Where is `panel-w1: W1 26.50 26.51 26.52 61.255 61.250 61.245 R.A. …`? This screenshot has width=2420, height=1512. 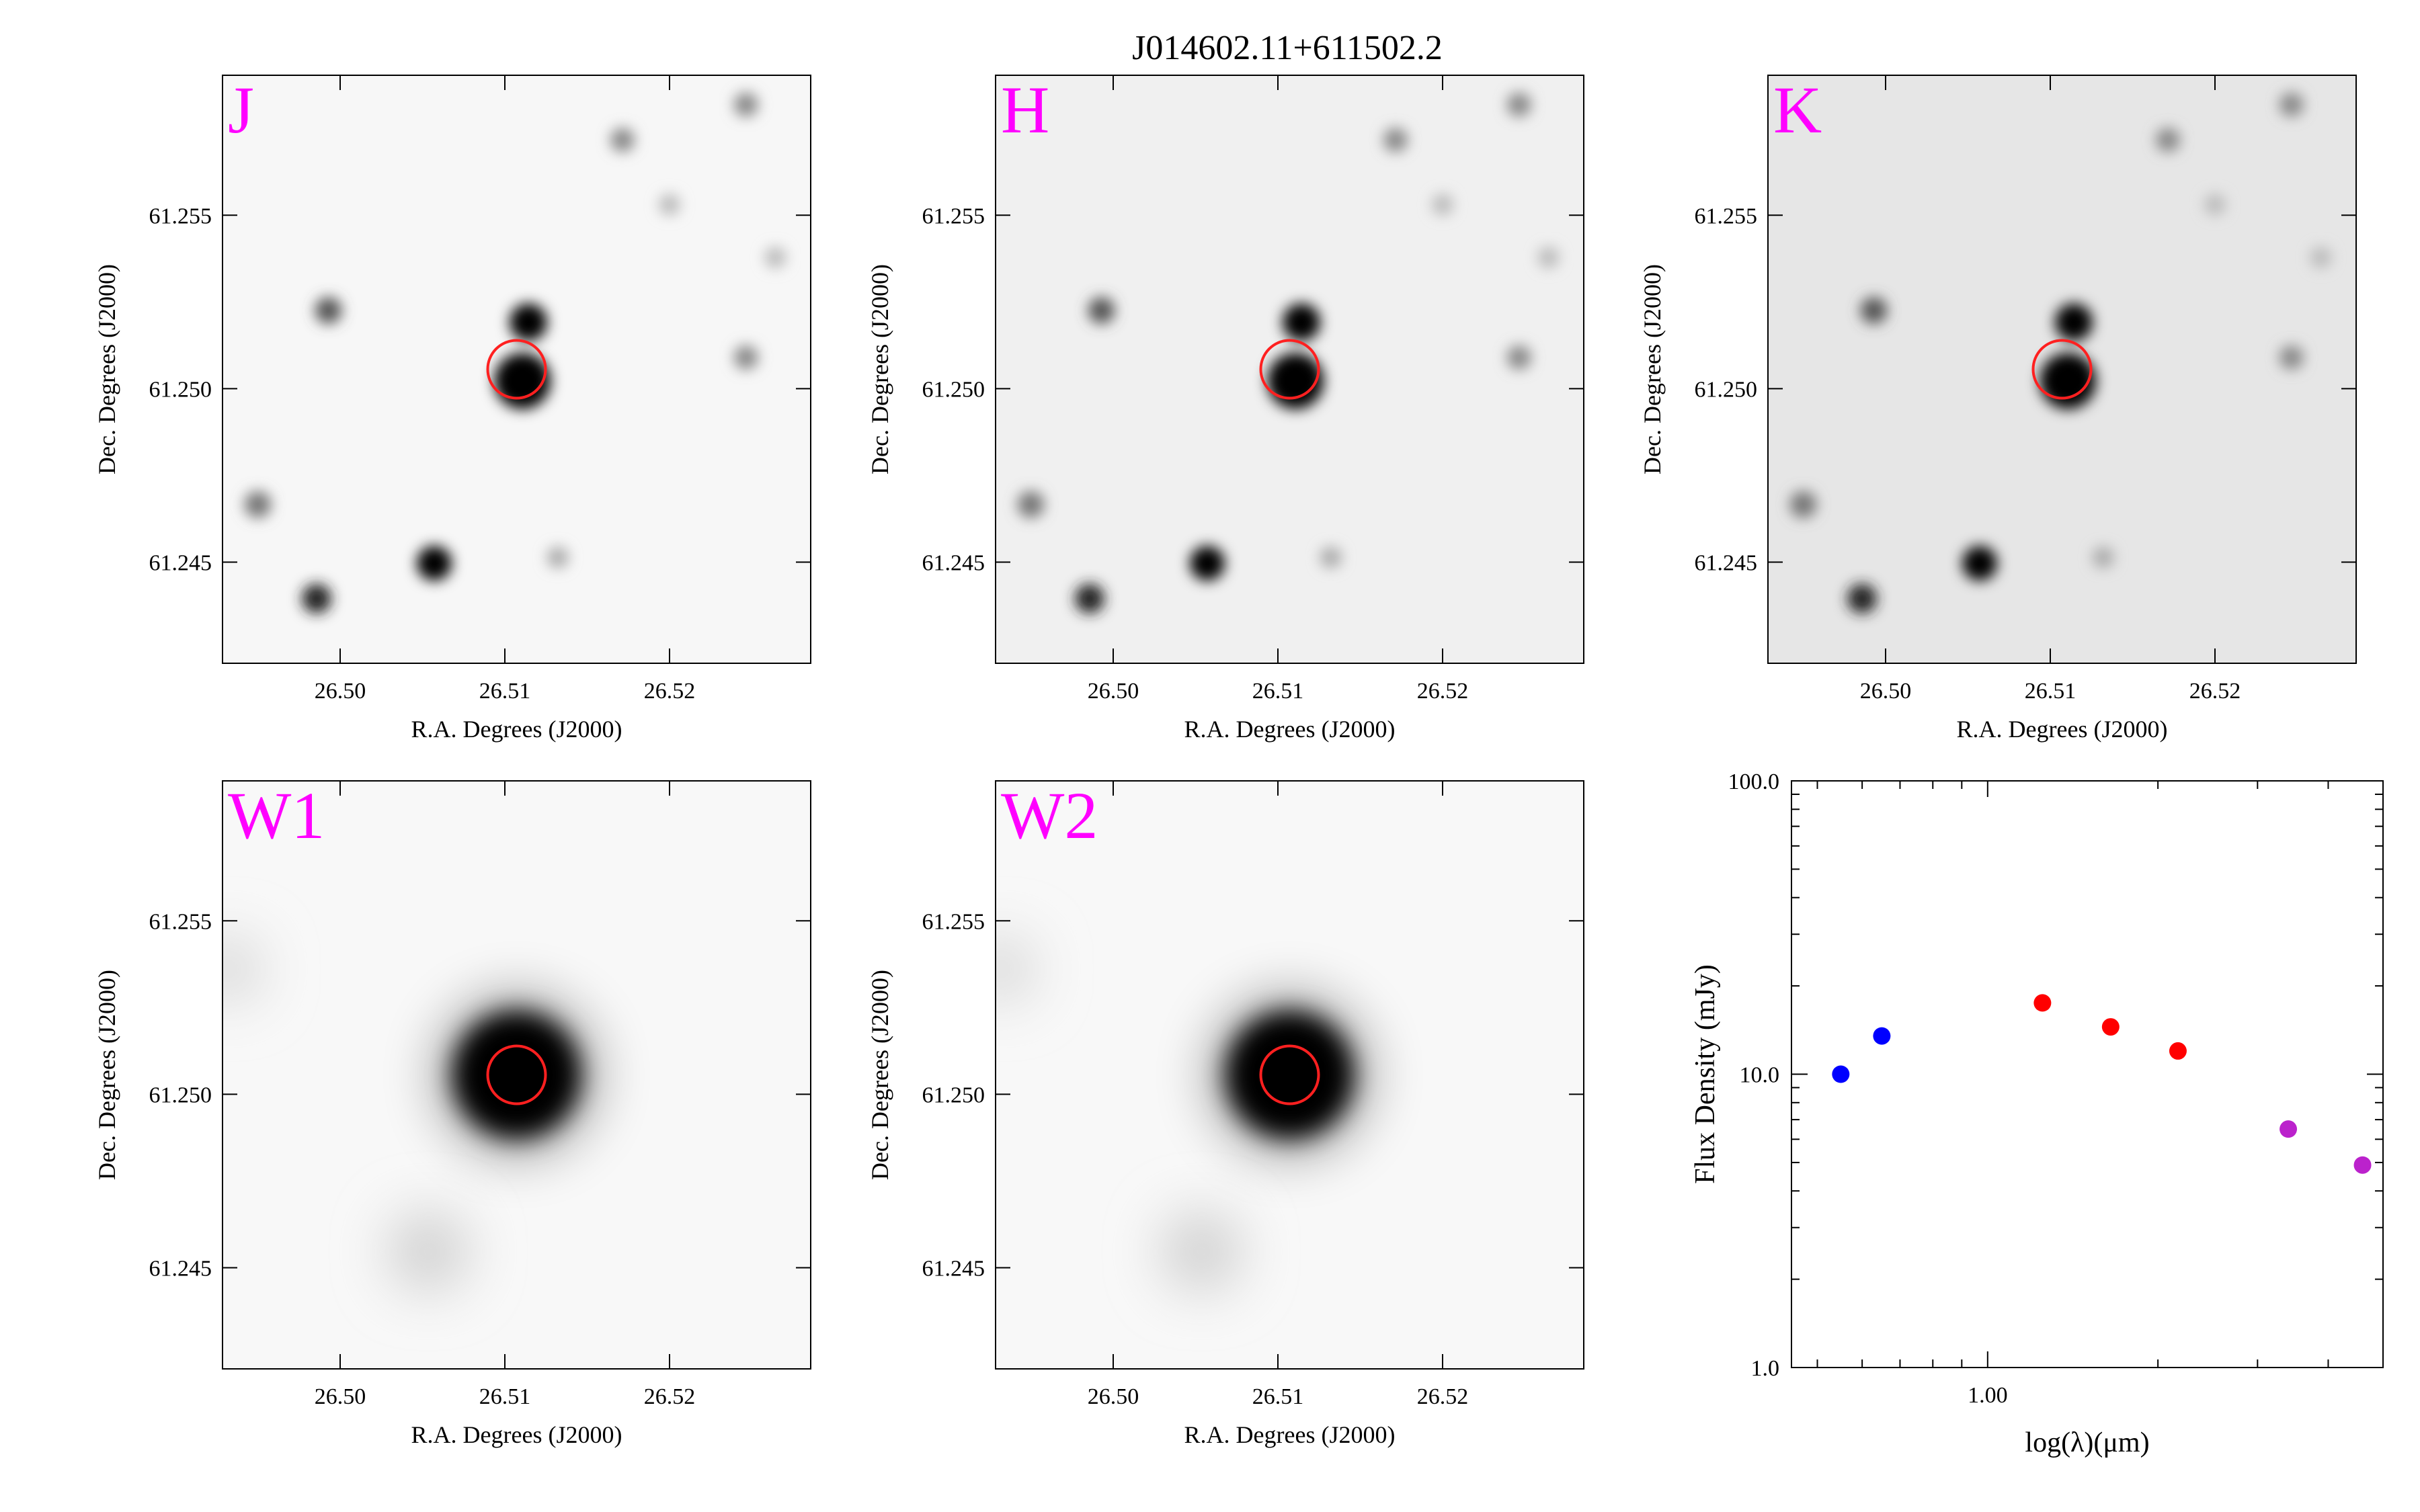 panel-w1: W1 26.50 26.51 26.52 61.255 61.250 61.245 R.A. … is located at coordinates (452, 1113).